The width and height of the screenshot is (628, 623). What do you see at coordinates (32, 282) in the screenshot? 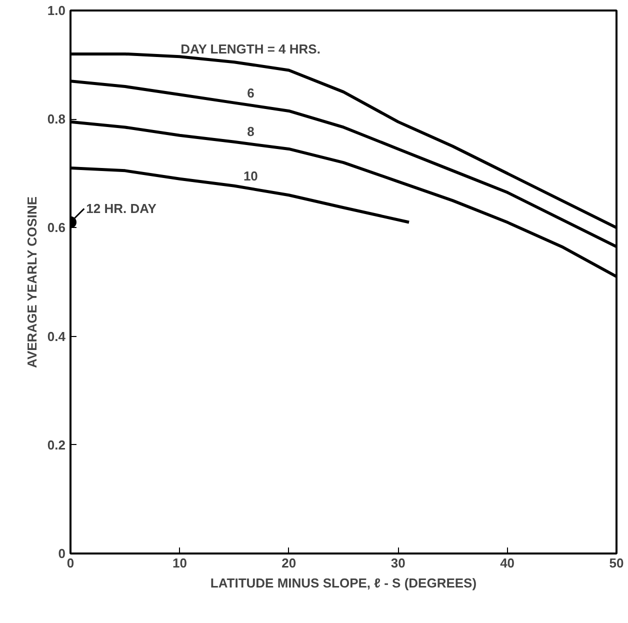
I see `y-axis-title: AVERAGE YEARLY COSINE` at bounding box center [32, 282].